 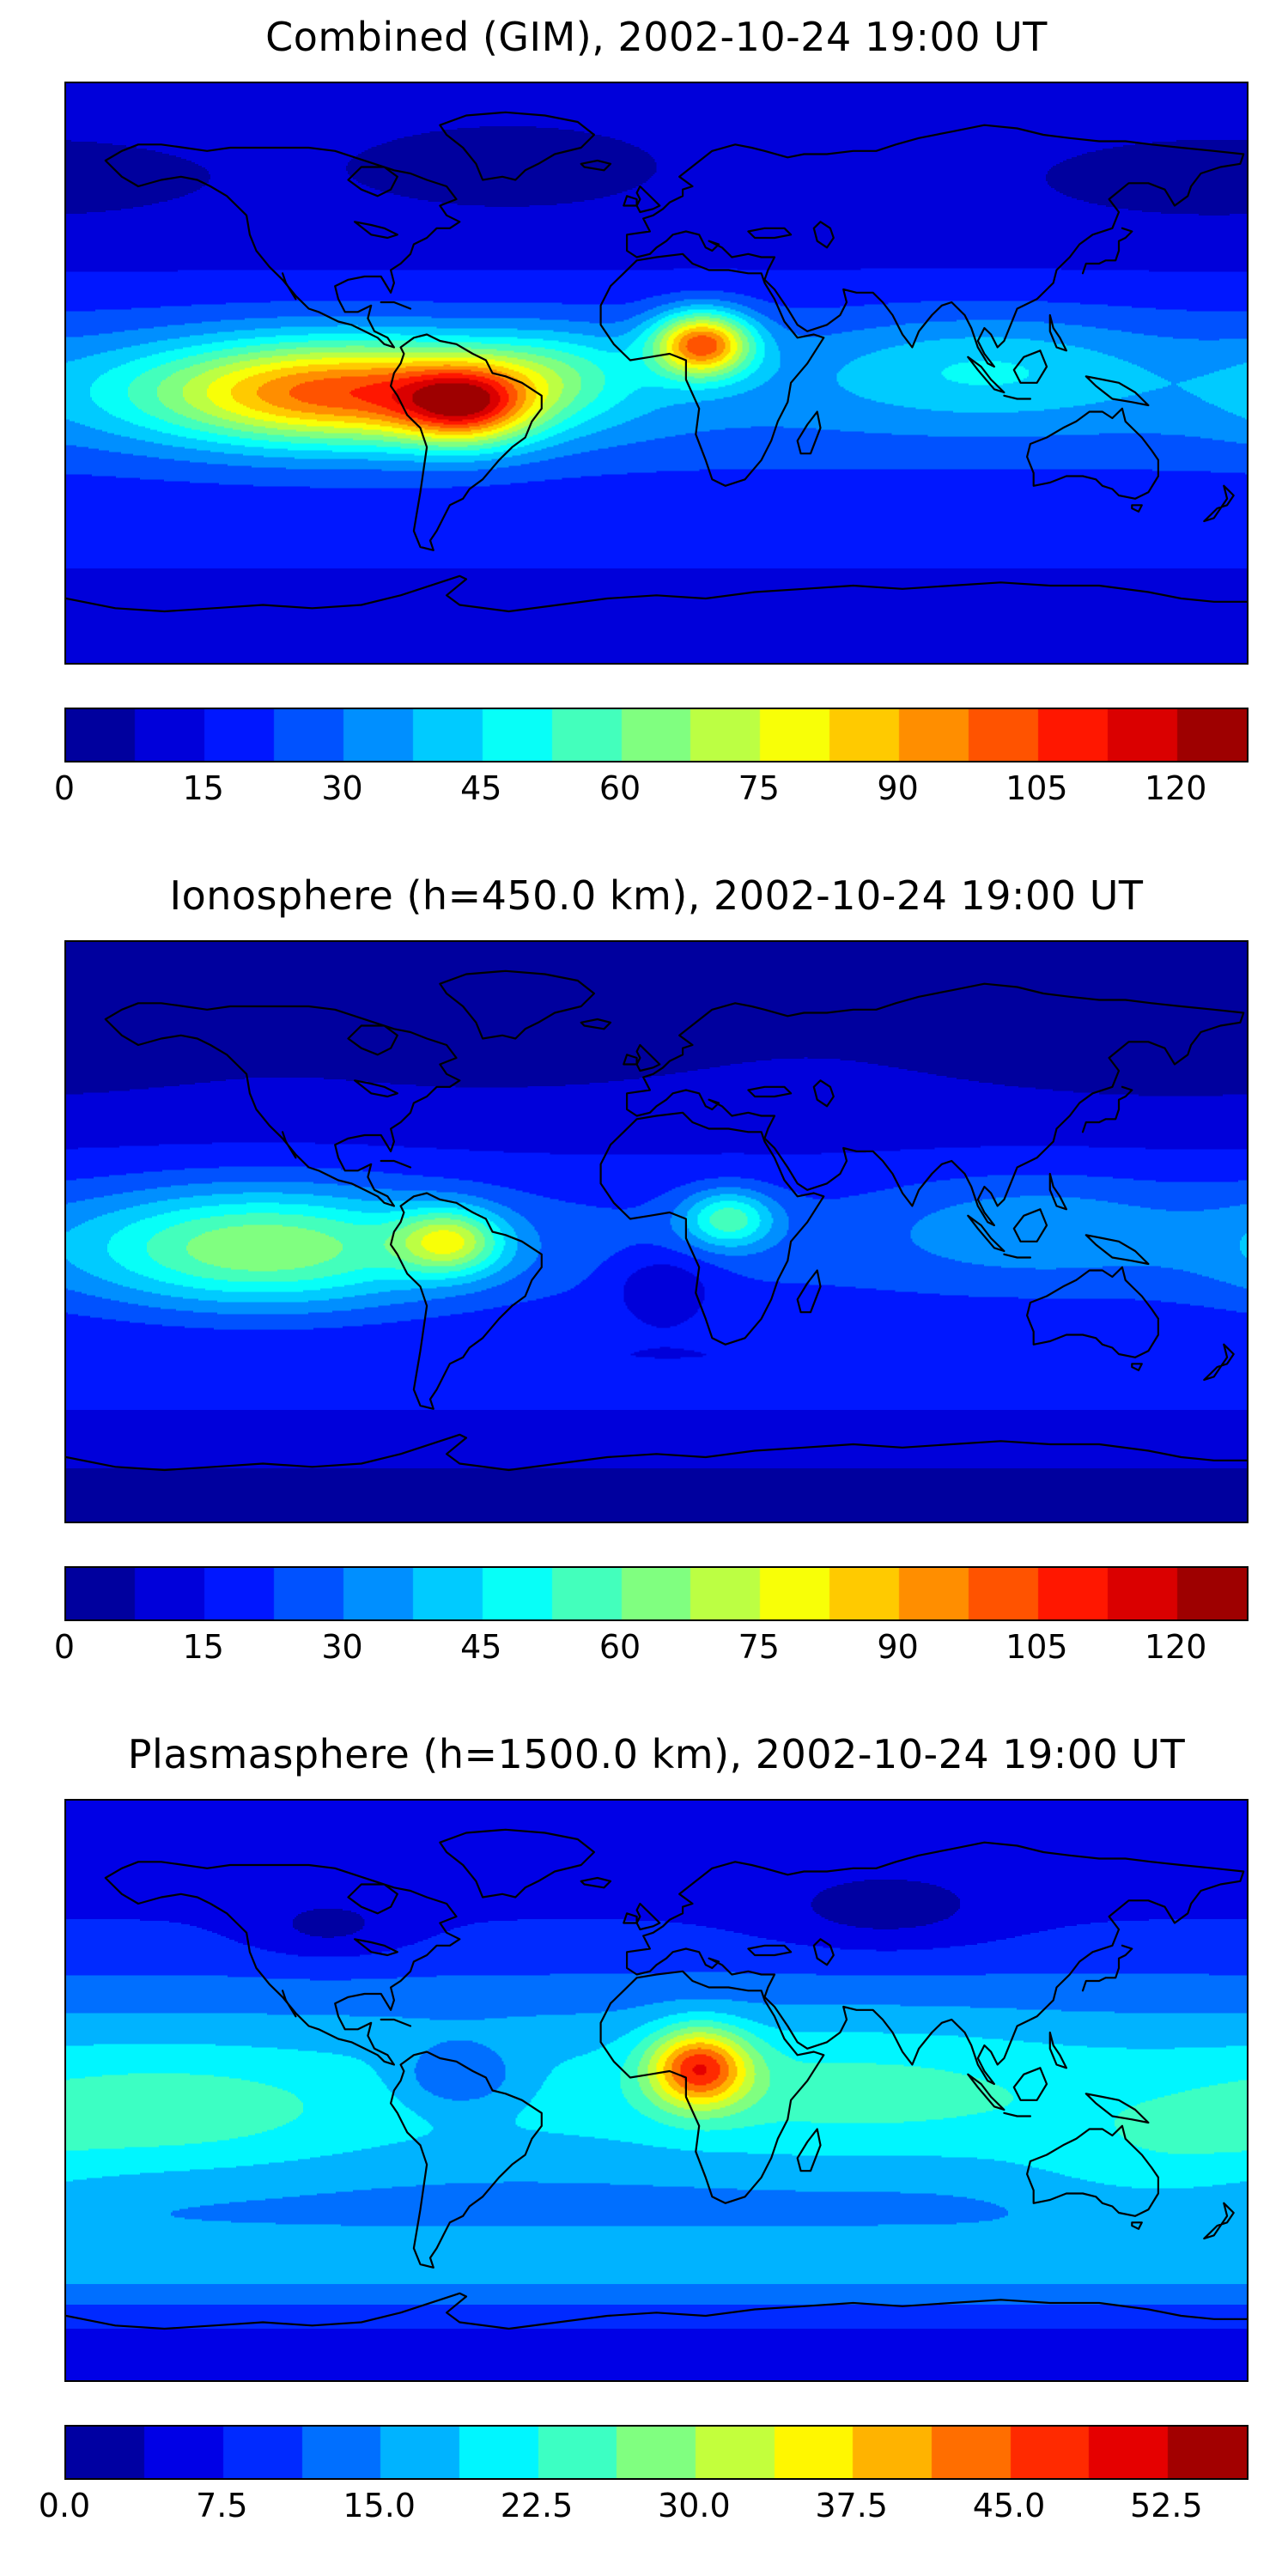 I want to click on colorbar-combined, so click(x=656, y=735).